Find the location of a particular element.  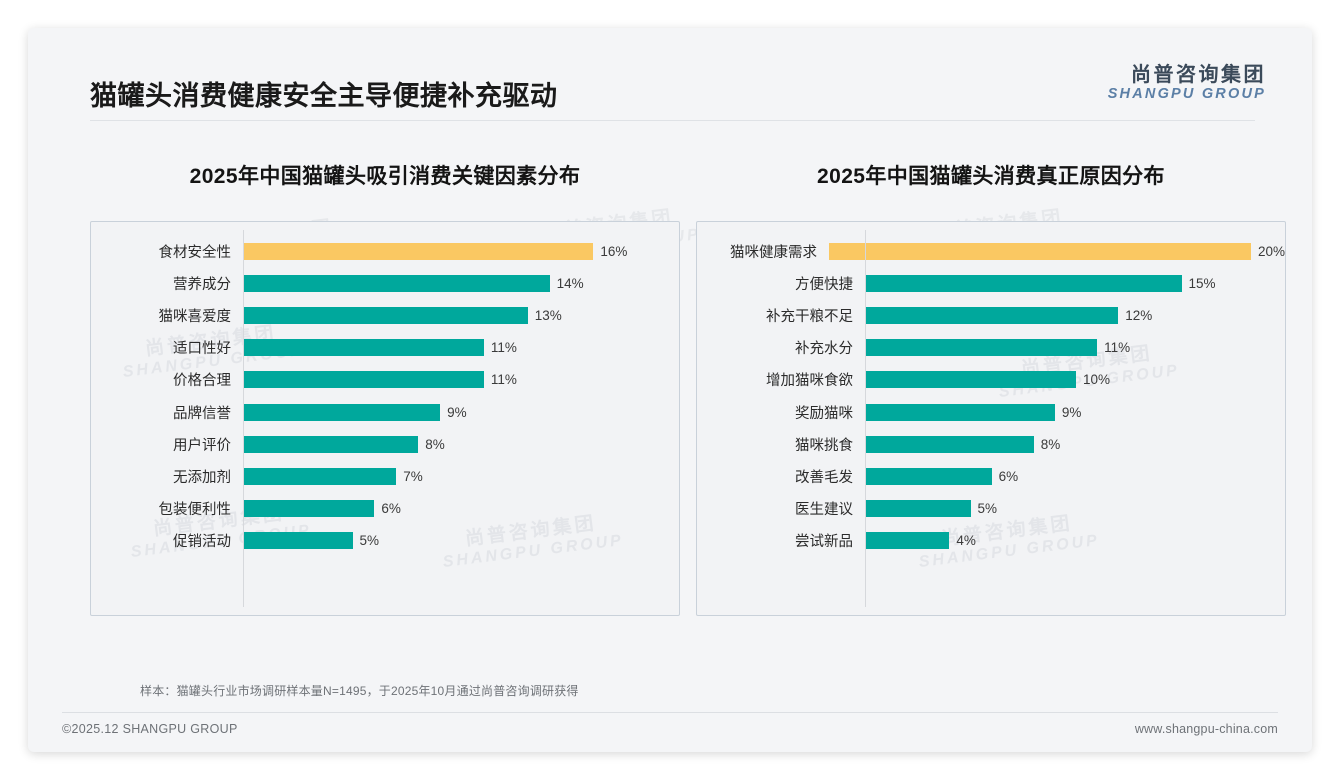

bar-row: 方便快捷 15% is located at coordinates (991, 283).